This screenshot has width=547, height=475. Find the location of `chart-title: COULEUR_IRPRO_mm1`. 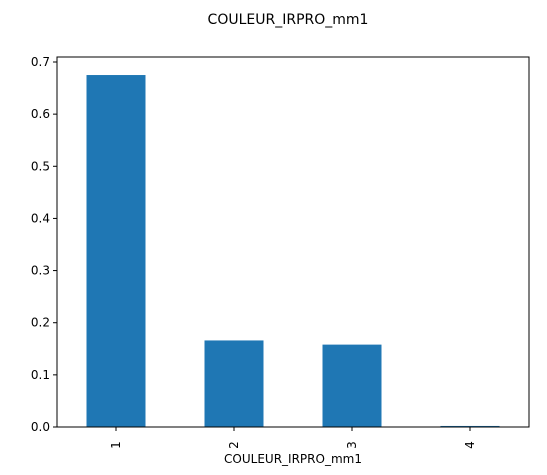

chart-title: COULEUR_IRPRO_mm1 is located at coordinates (288, 20).